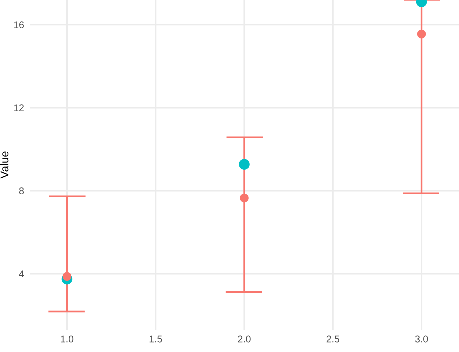 This screenshot has height=352, width=459. Describe the element at coordinates (333, 339) in the screenshot. I see `x-tick-label: 2.5` at that location.